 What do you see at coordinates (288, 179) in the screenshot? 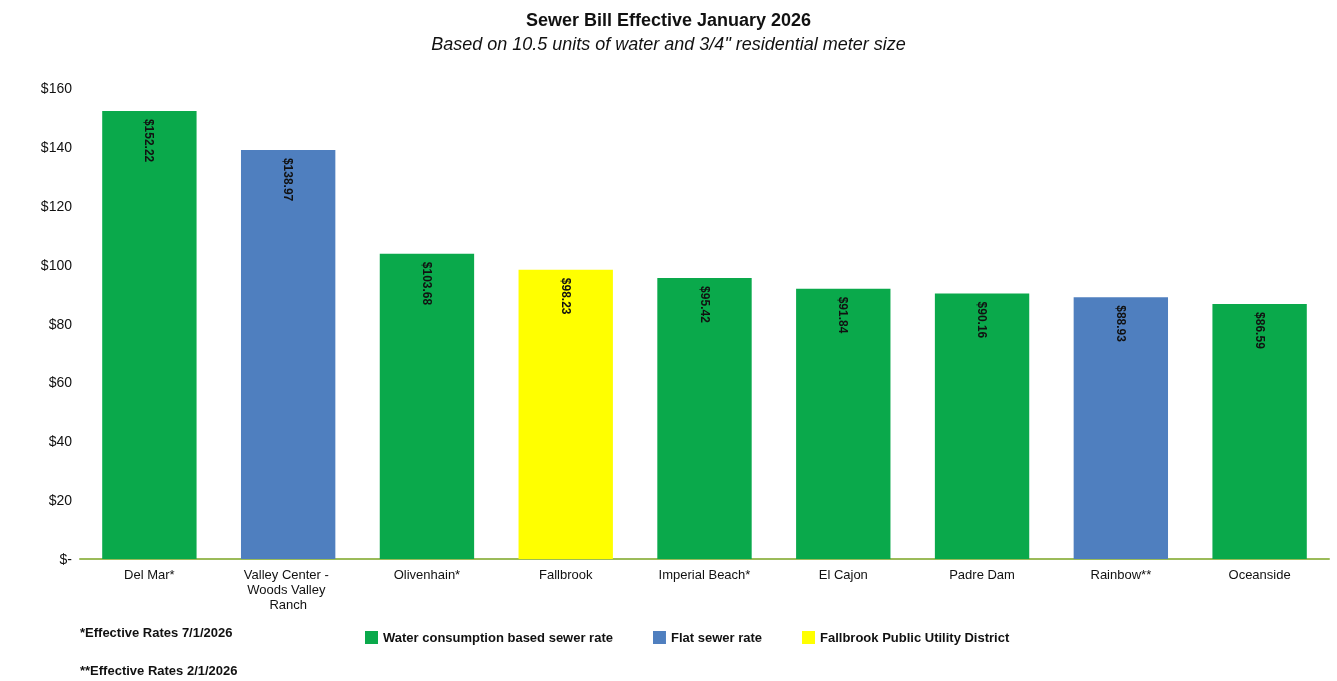
I see `data-label: $138.97` at bounding box center [288, 179].